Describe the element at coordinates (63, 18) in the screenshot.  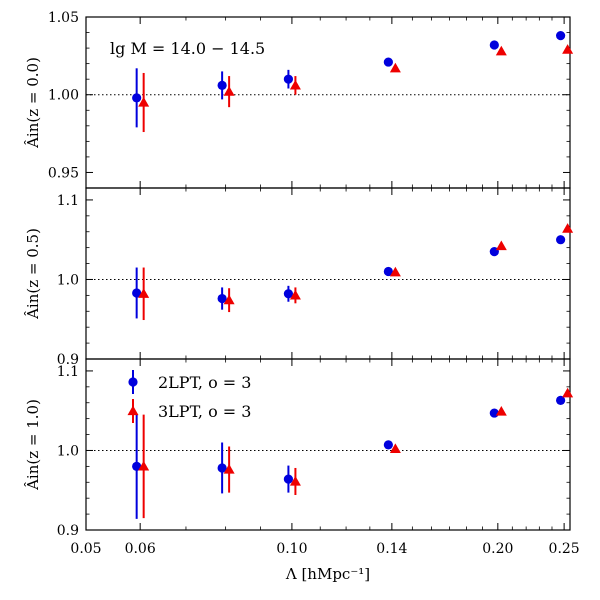
I see `y-tick-label: 1.05` at that location.